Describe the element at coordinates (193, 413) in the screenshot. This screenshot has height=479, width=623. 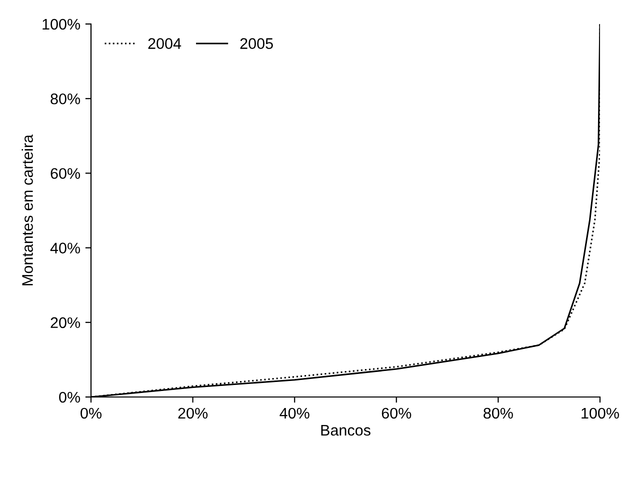
I see `x-tick-label: 20%` at that location.